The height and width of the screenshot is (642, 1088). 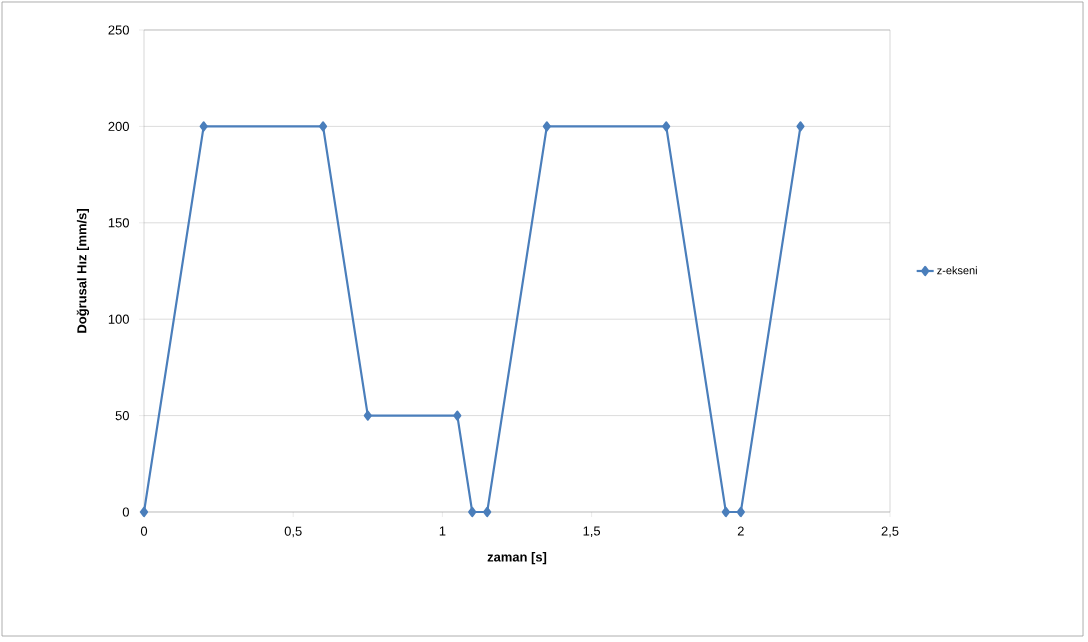 I want to click on x-tick-label: 2, so click(x=740, y=531).